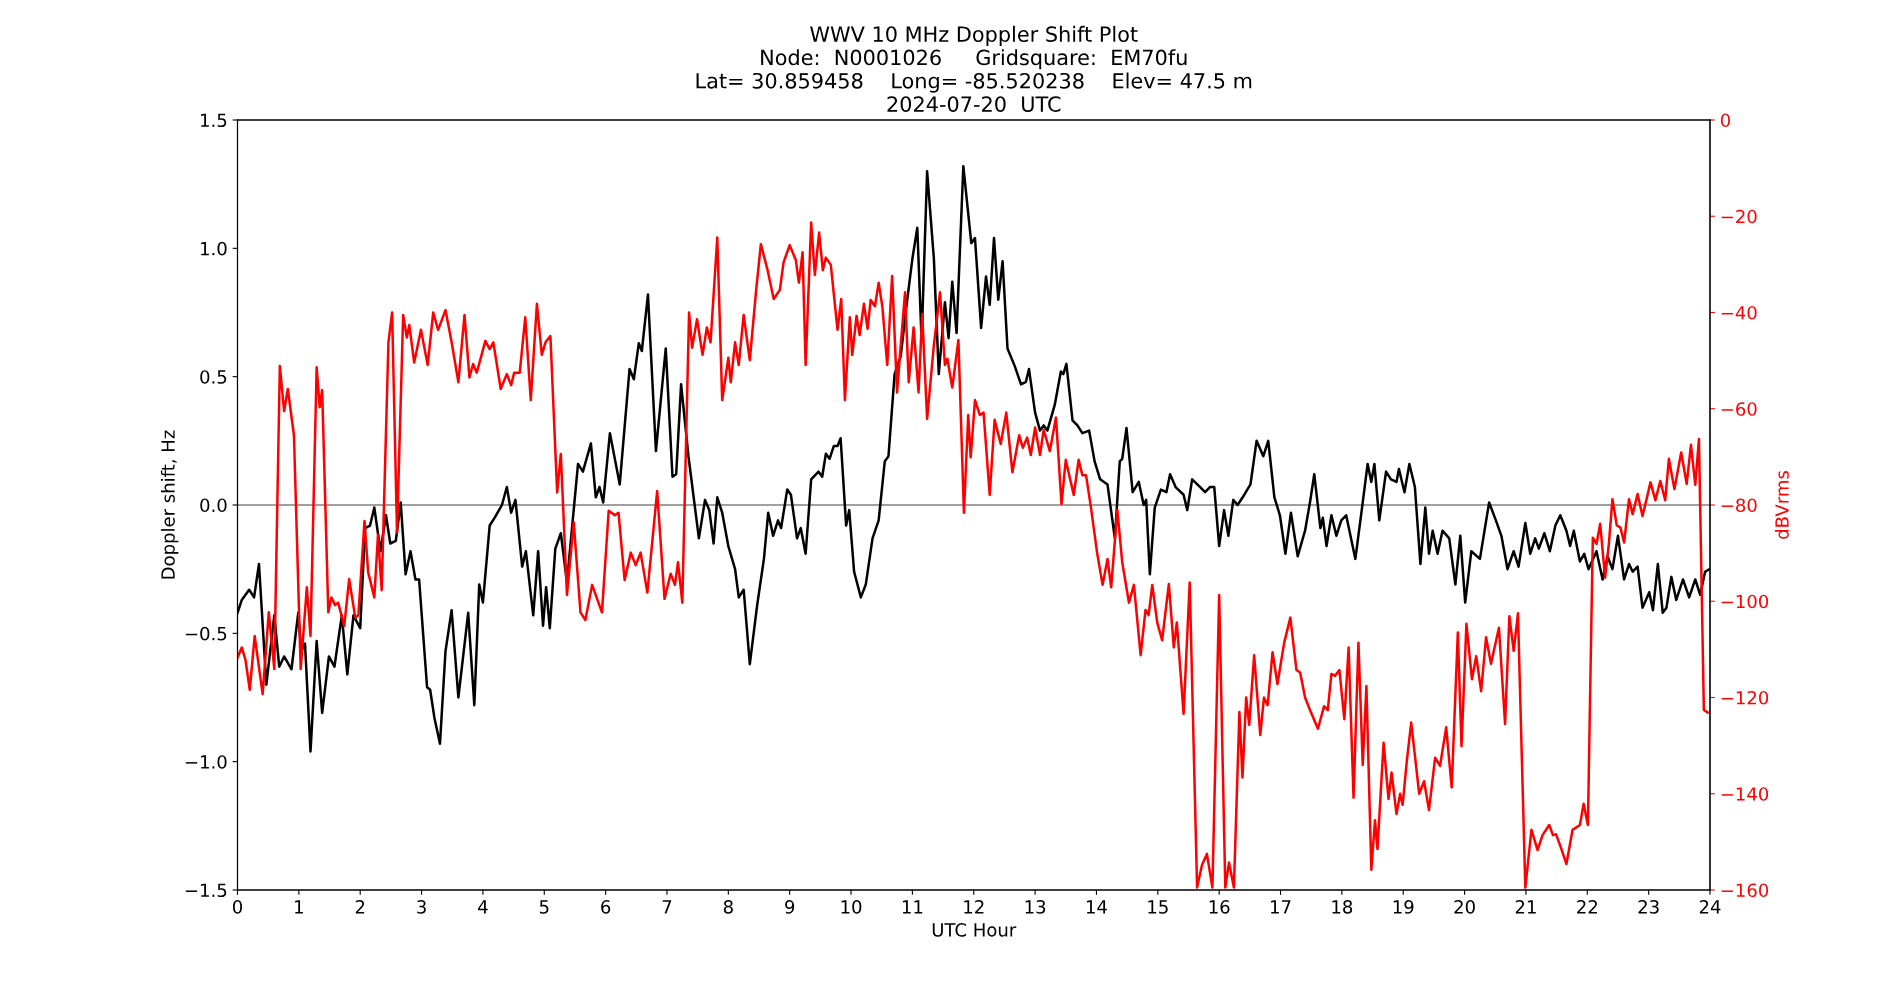 Image resolution: width=1900 pixels, height=1000 pixels. What do you see at coordinates (1342, 907) in the screenshot?
I see `x-tick-label: 18` at bounding box center [1342, 907].